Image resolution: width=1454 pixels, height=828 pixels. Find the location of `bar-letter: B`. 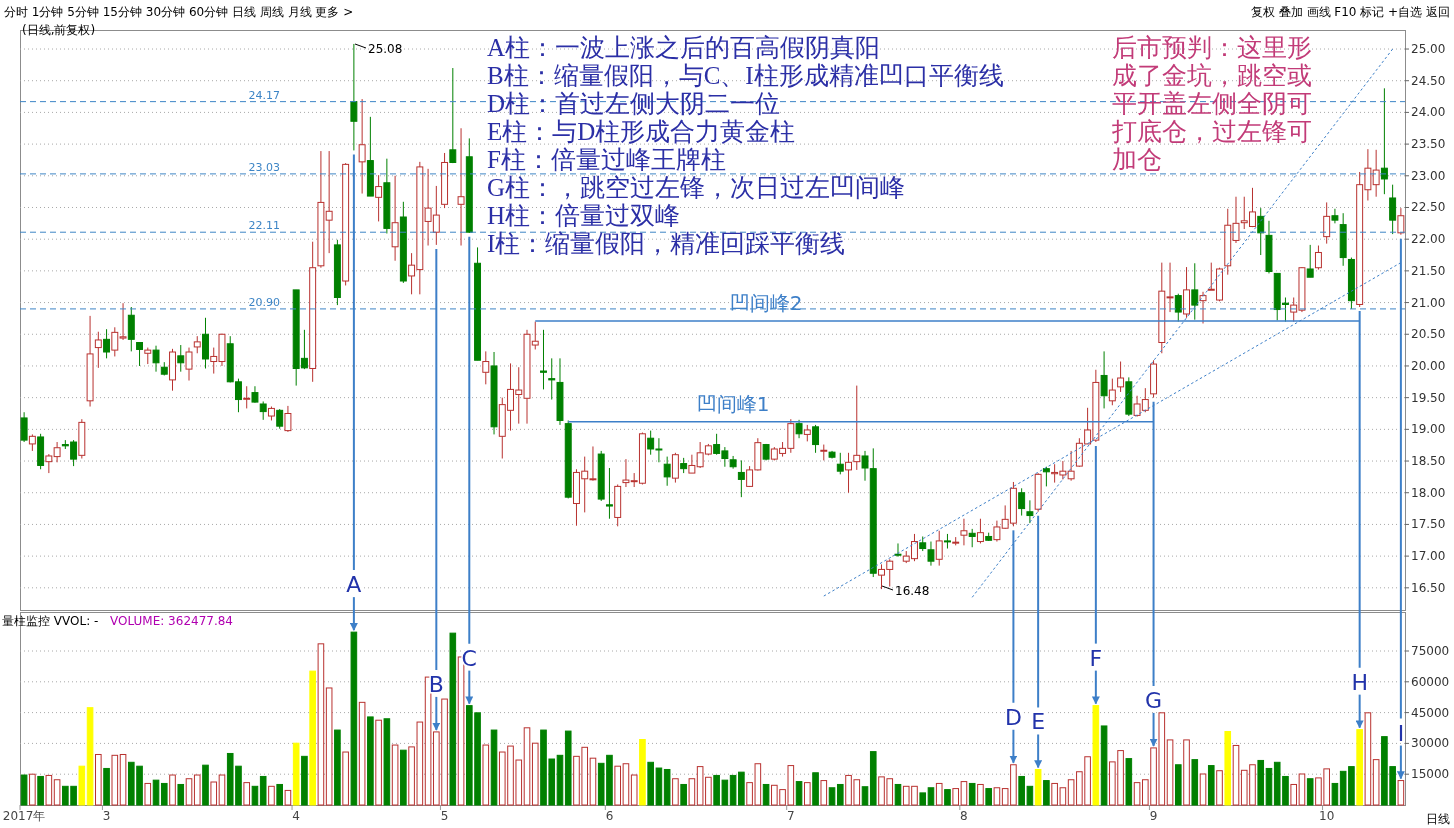

bar-letter: B is located at coordinates (436, 684).